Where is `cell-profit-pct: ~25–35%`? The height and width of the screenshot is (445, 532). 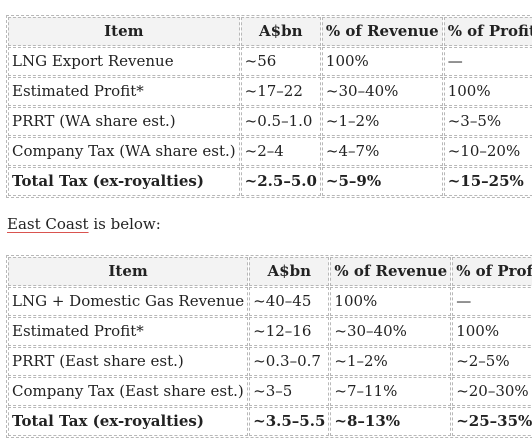
cell-profit-pct: ~25–35% is located at coordinates (492, 421).